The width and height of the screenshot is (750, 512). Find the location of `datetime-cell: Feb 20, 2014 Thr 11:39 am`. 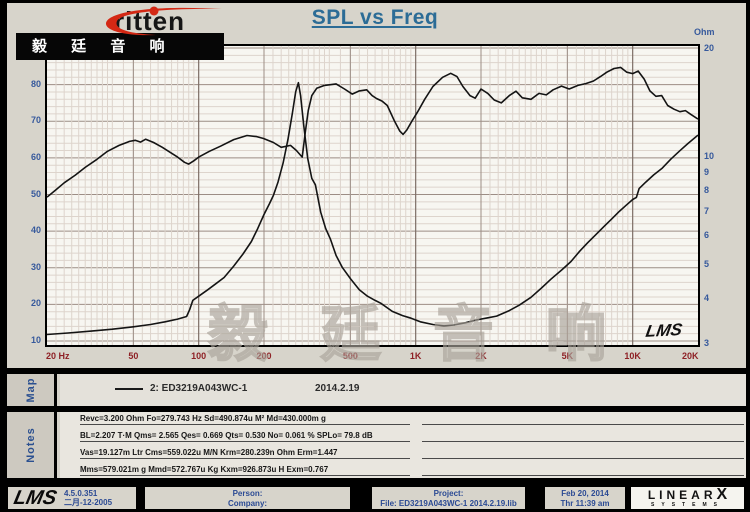

datetime-cell: Feb 20, 2014 Thr 11:39 am is located at coordinates (585, 498).